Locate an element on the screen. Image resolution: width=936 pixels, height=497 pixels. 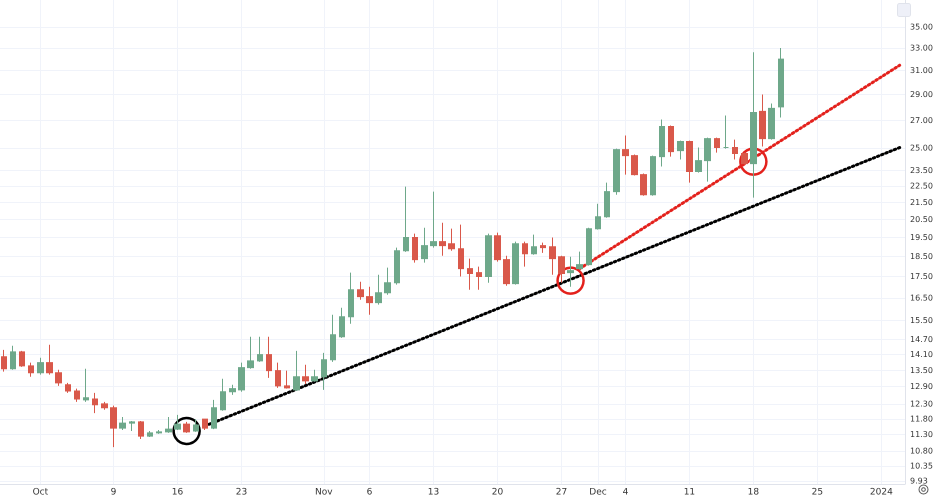
y-tick-label: 31.00 is located at coordinates (921, 71).